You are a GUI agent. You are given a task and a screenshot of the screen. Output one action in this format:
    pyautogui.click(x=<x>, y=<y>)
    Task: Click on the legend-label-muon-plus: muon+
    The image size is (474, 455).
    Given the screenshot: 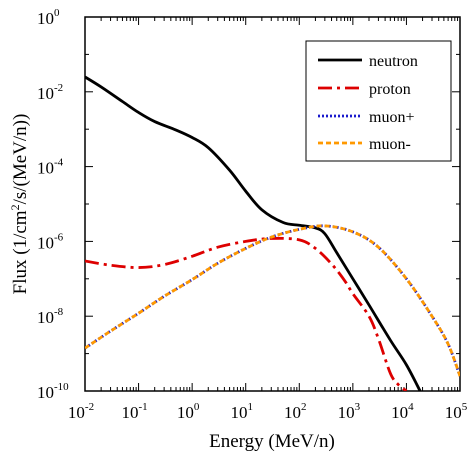 What is the action you would take?
    pyautogui.click(x=391, y=117)
    